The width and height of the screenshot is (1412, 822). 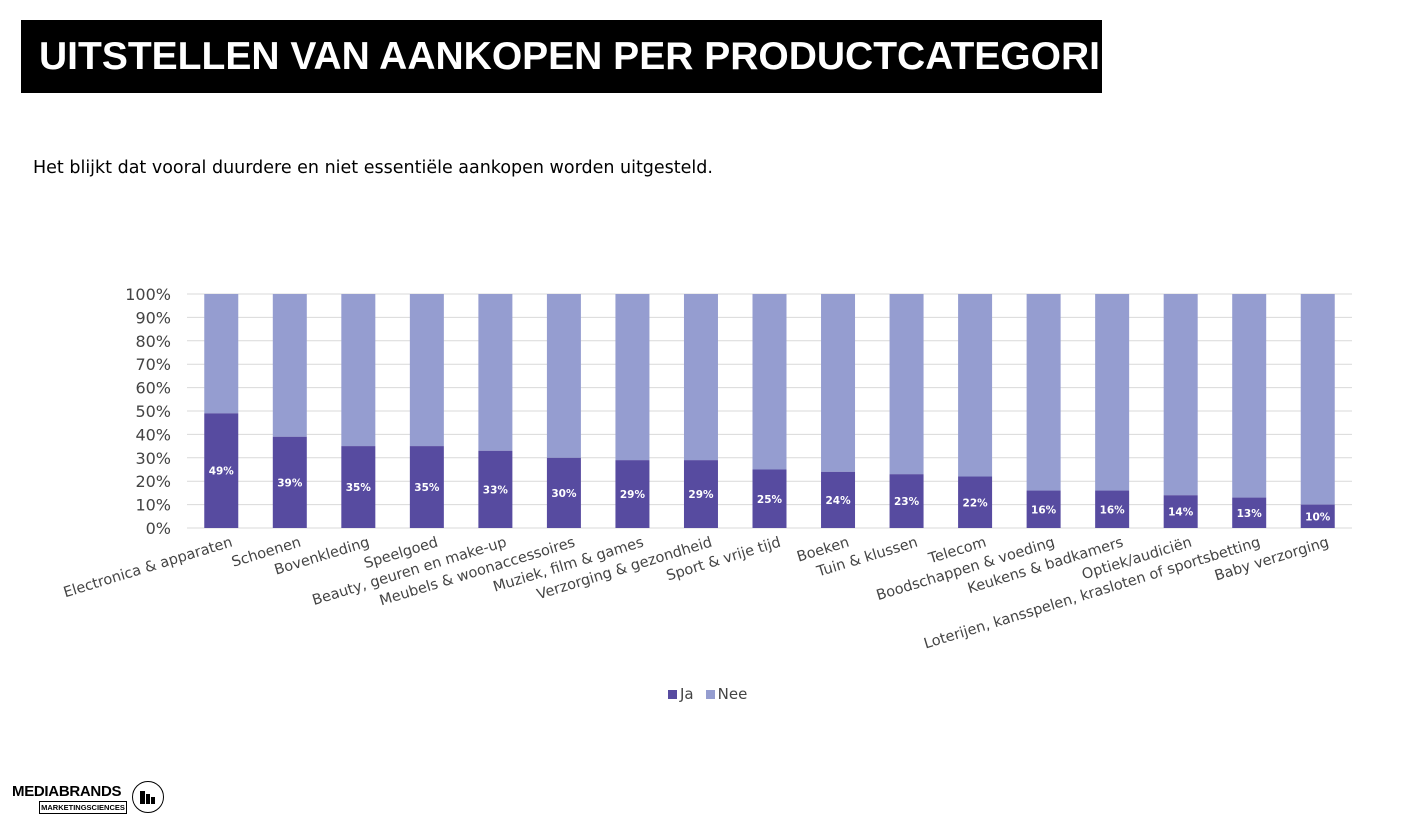 I want to click on legend-swatch-ja, so click(x=672, y=694).